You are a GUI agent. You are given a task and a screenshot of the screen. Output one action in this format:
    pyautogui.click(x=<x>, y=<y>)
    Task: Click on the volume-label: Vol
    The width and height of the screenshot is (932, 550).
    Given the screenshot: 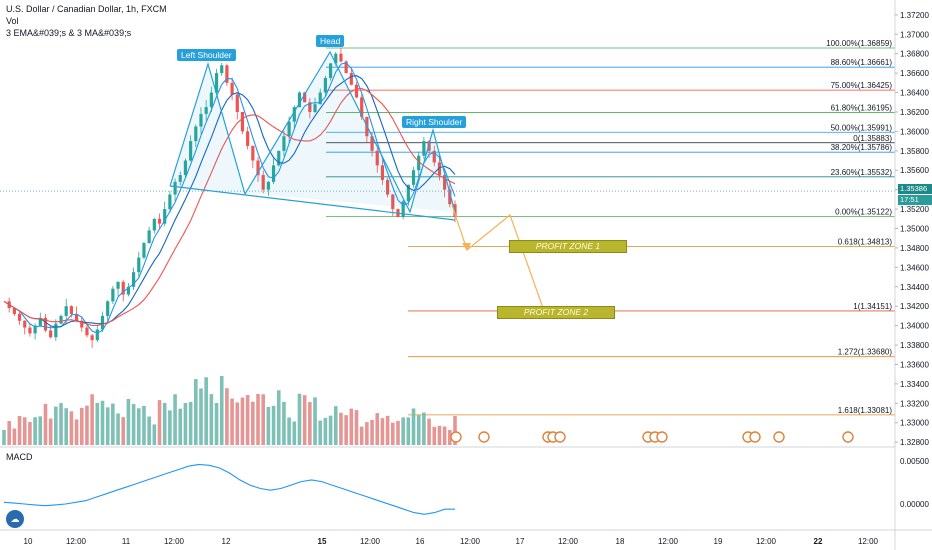 What is the action you would take?
    pyautogui.click(x=12, y=21)
    